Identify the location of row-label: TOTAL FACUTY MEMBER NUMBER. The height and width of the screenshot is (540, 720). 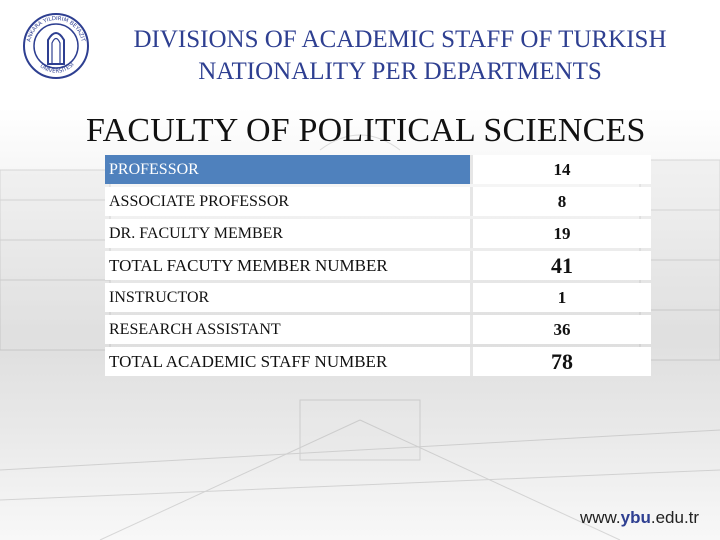
(287, 265).